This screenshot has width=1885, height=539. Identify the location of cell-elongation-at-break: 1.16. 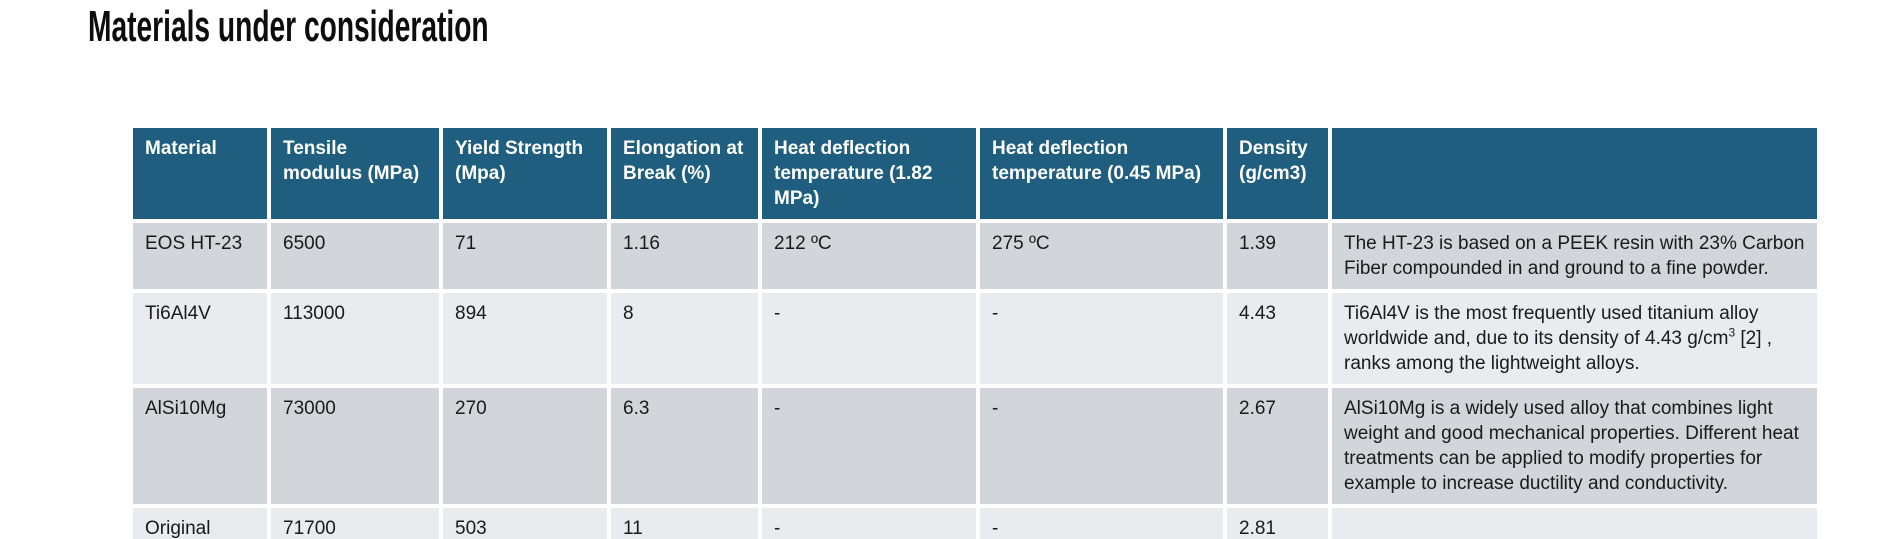
(684, 256).